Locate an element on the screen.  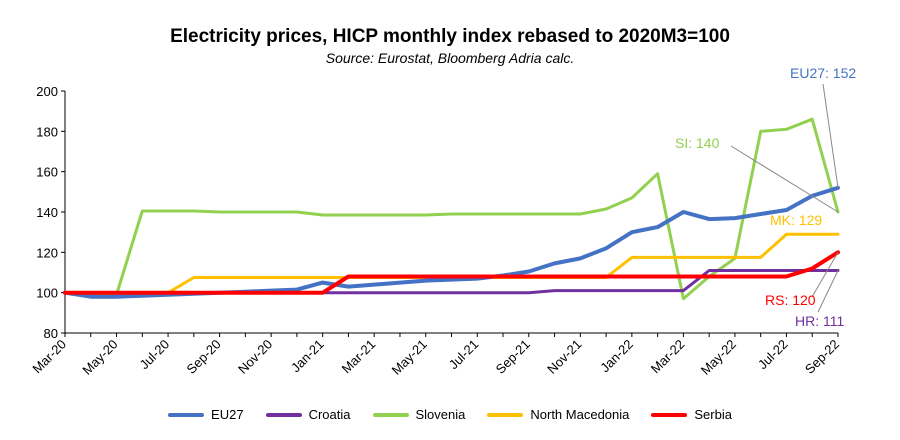
annotation-serbia: RS: 120 is located at coordinates (790, 300).